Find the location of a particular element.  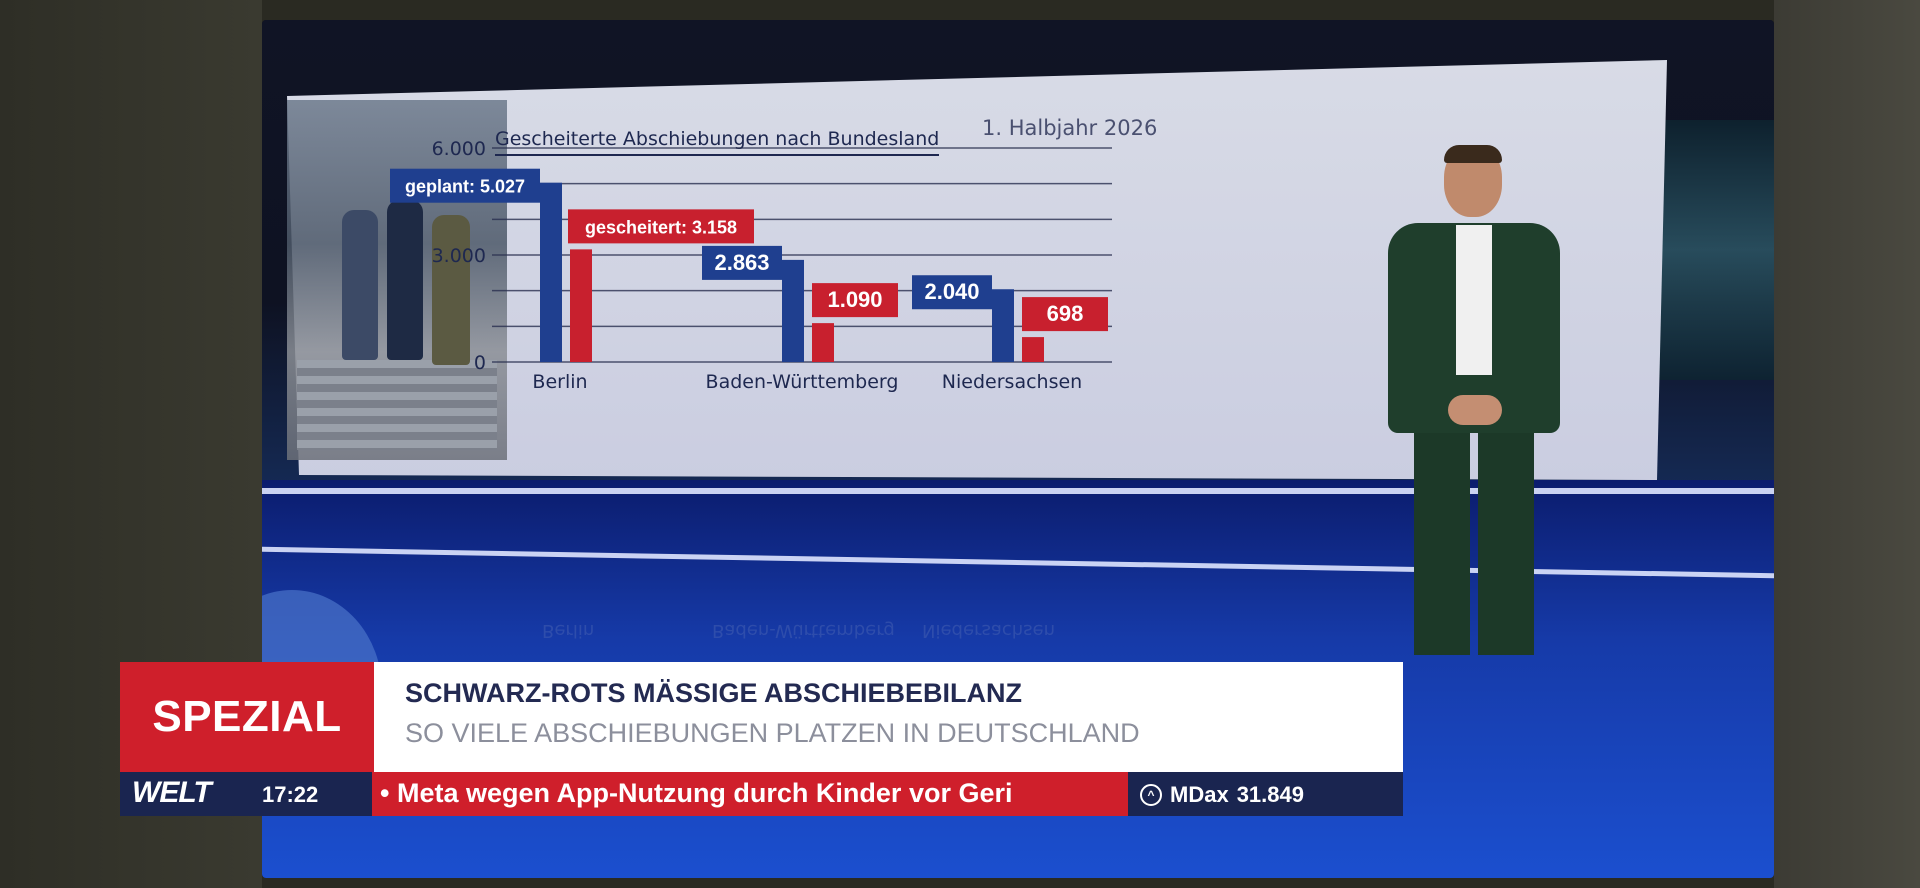

data-label-geplant: geplant: 5.027 is located at coordinates (465, 187).